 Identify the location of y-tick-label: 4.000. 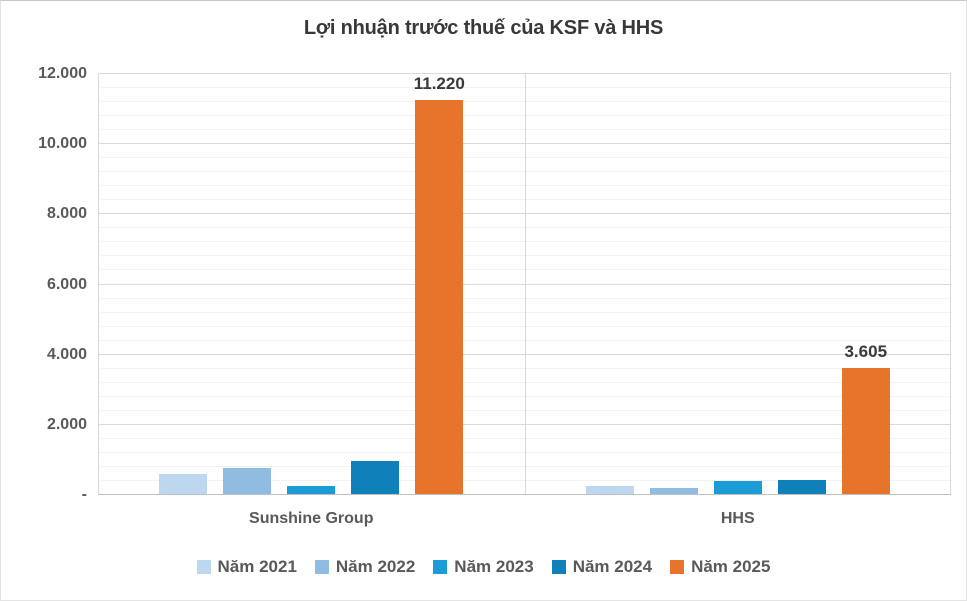
(66, 354).